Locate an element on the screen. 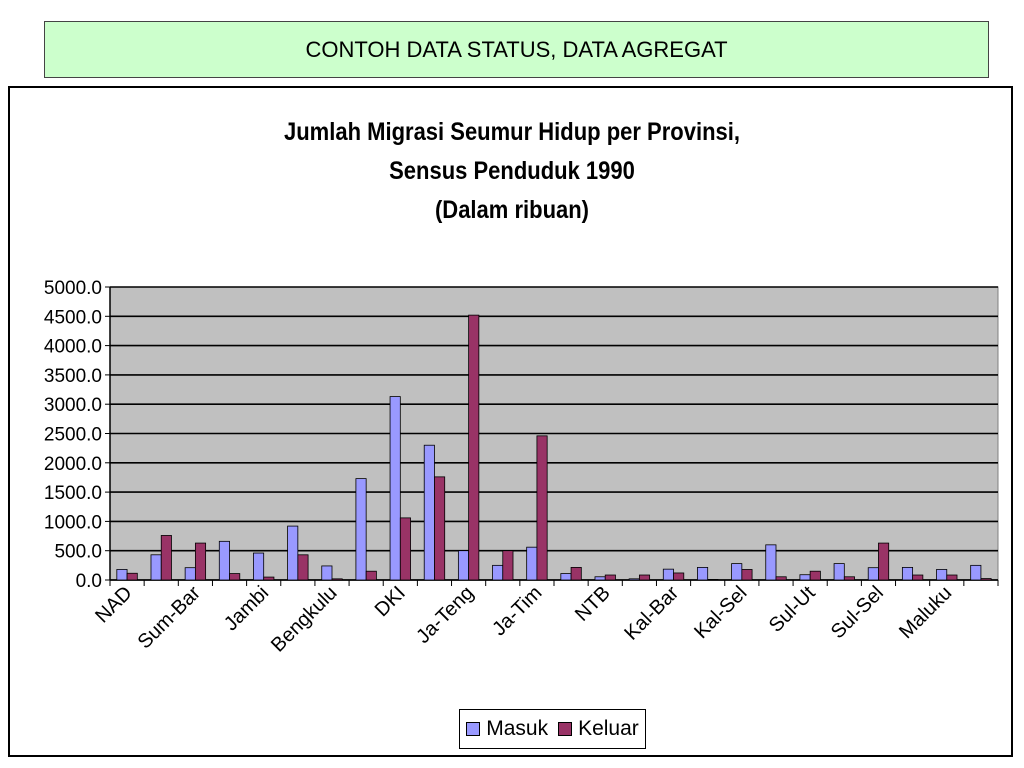  legend-item-keluar: Keluar is located at coordinates (598, 729).